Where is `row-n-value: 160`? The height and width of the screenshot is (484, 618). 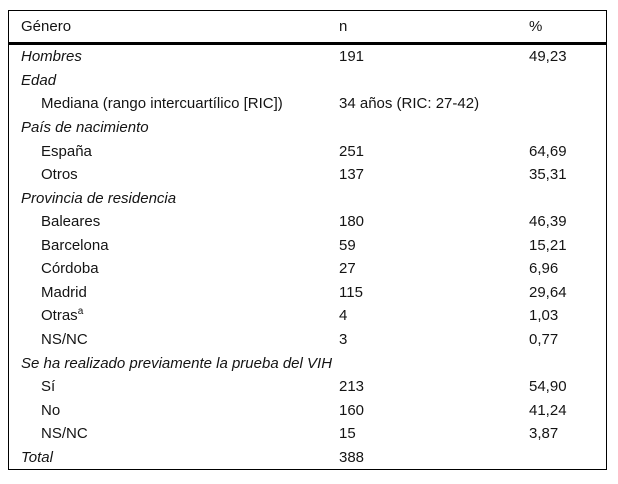
row-n-value: 160 is located at coordinates (352, 410).